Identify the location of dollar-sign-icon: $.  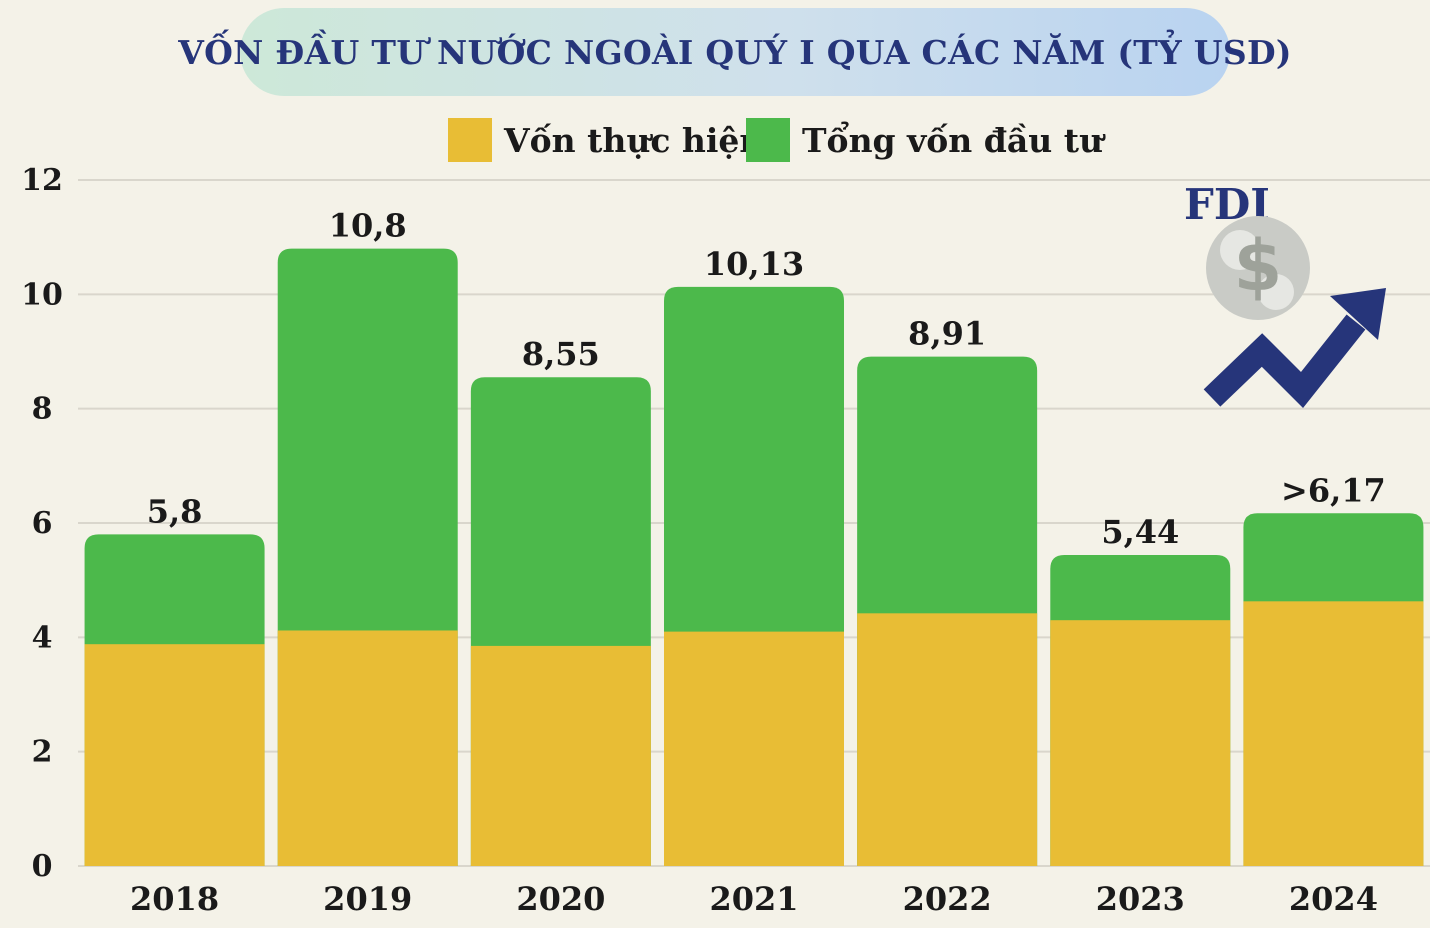
(1258, 266).